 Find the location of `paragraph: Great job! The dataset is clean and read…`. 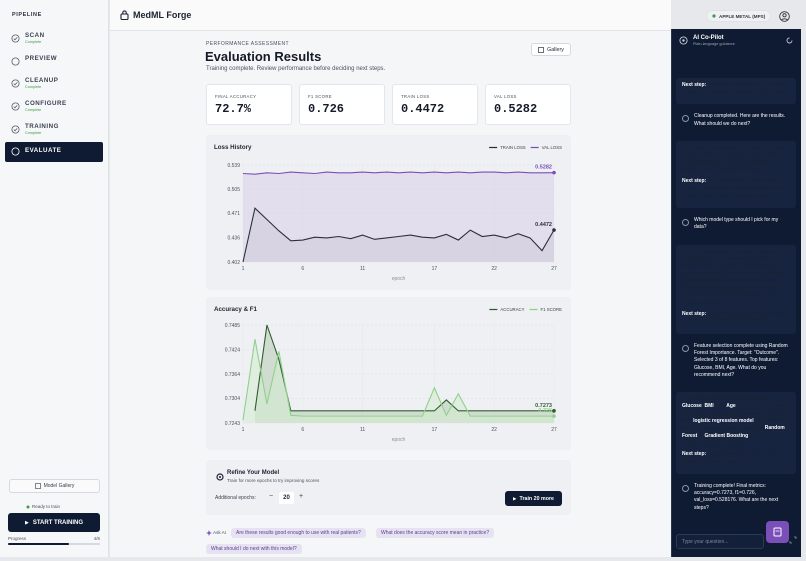

paragraph: Great job! The dataset is clean and read… is located at coordinates (736, 159).